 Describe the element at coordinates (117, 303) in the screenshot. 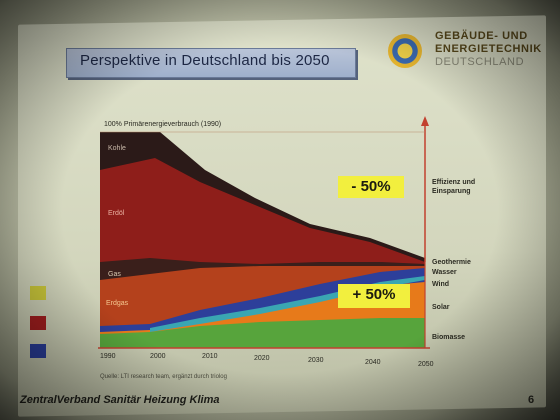

I see `label-erdgas: Erdgas` at that location.